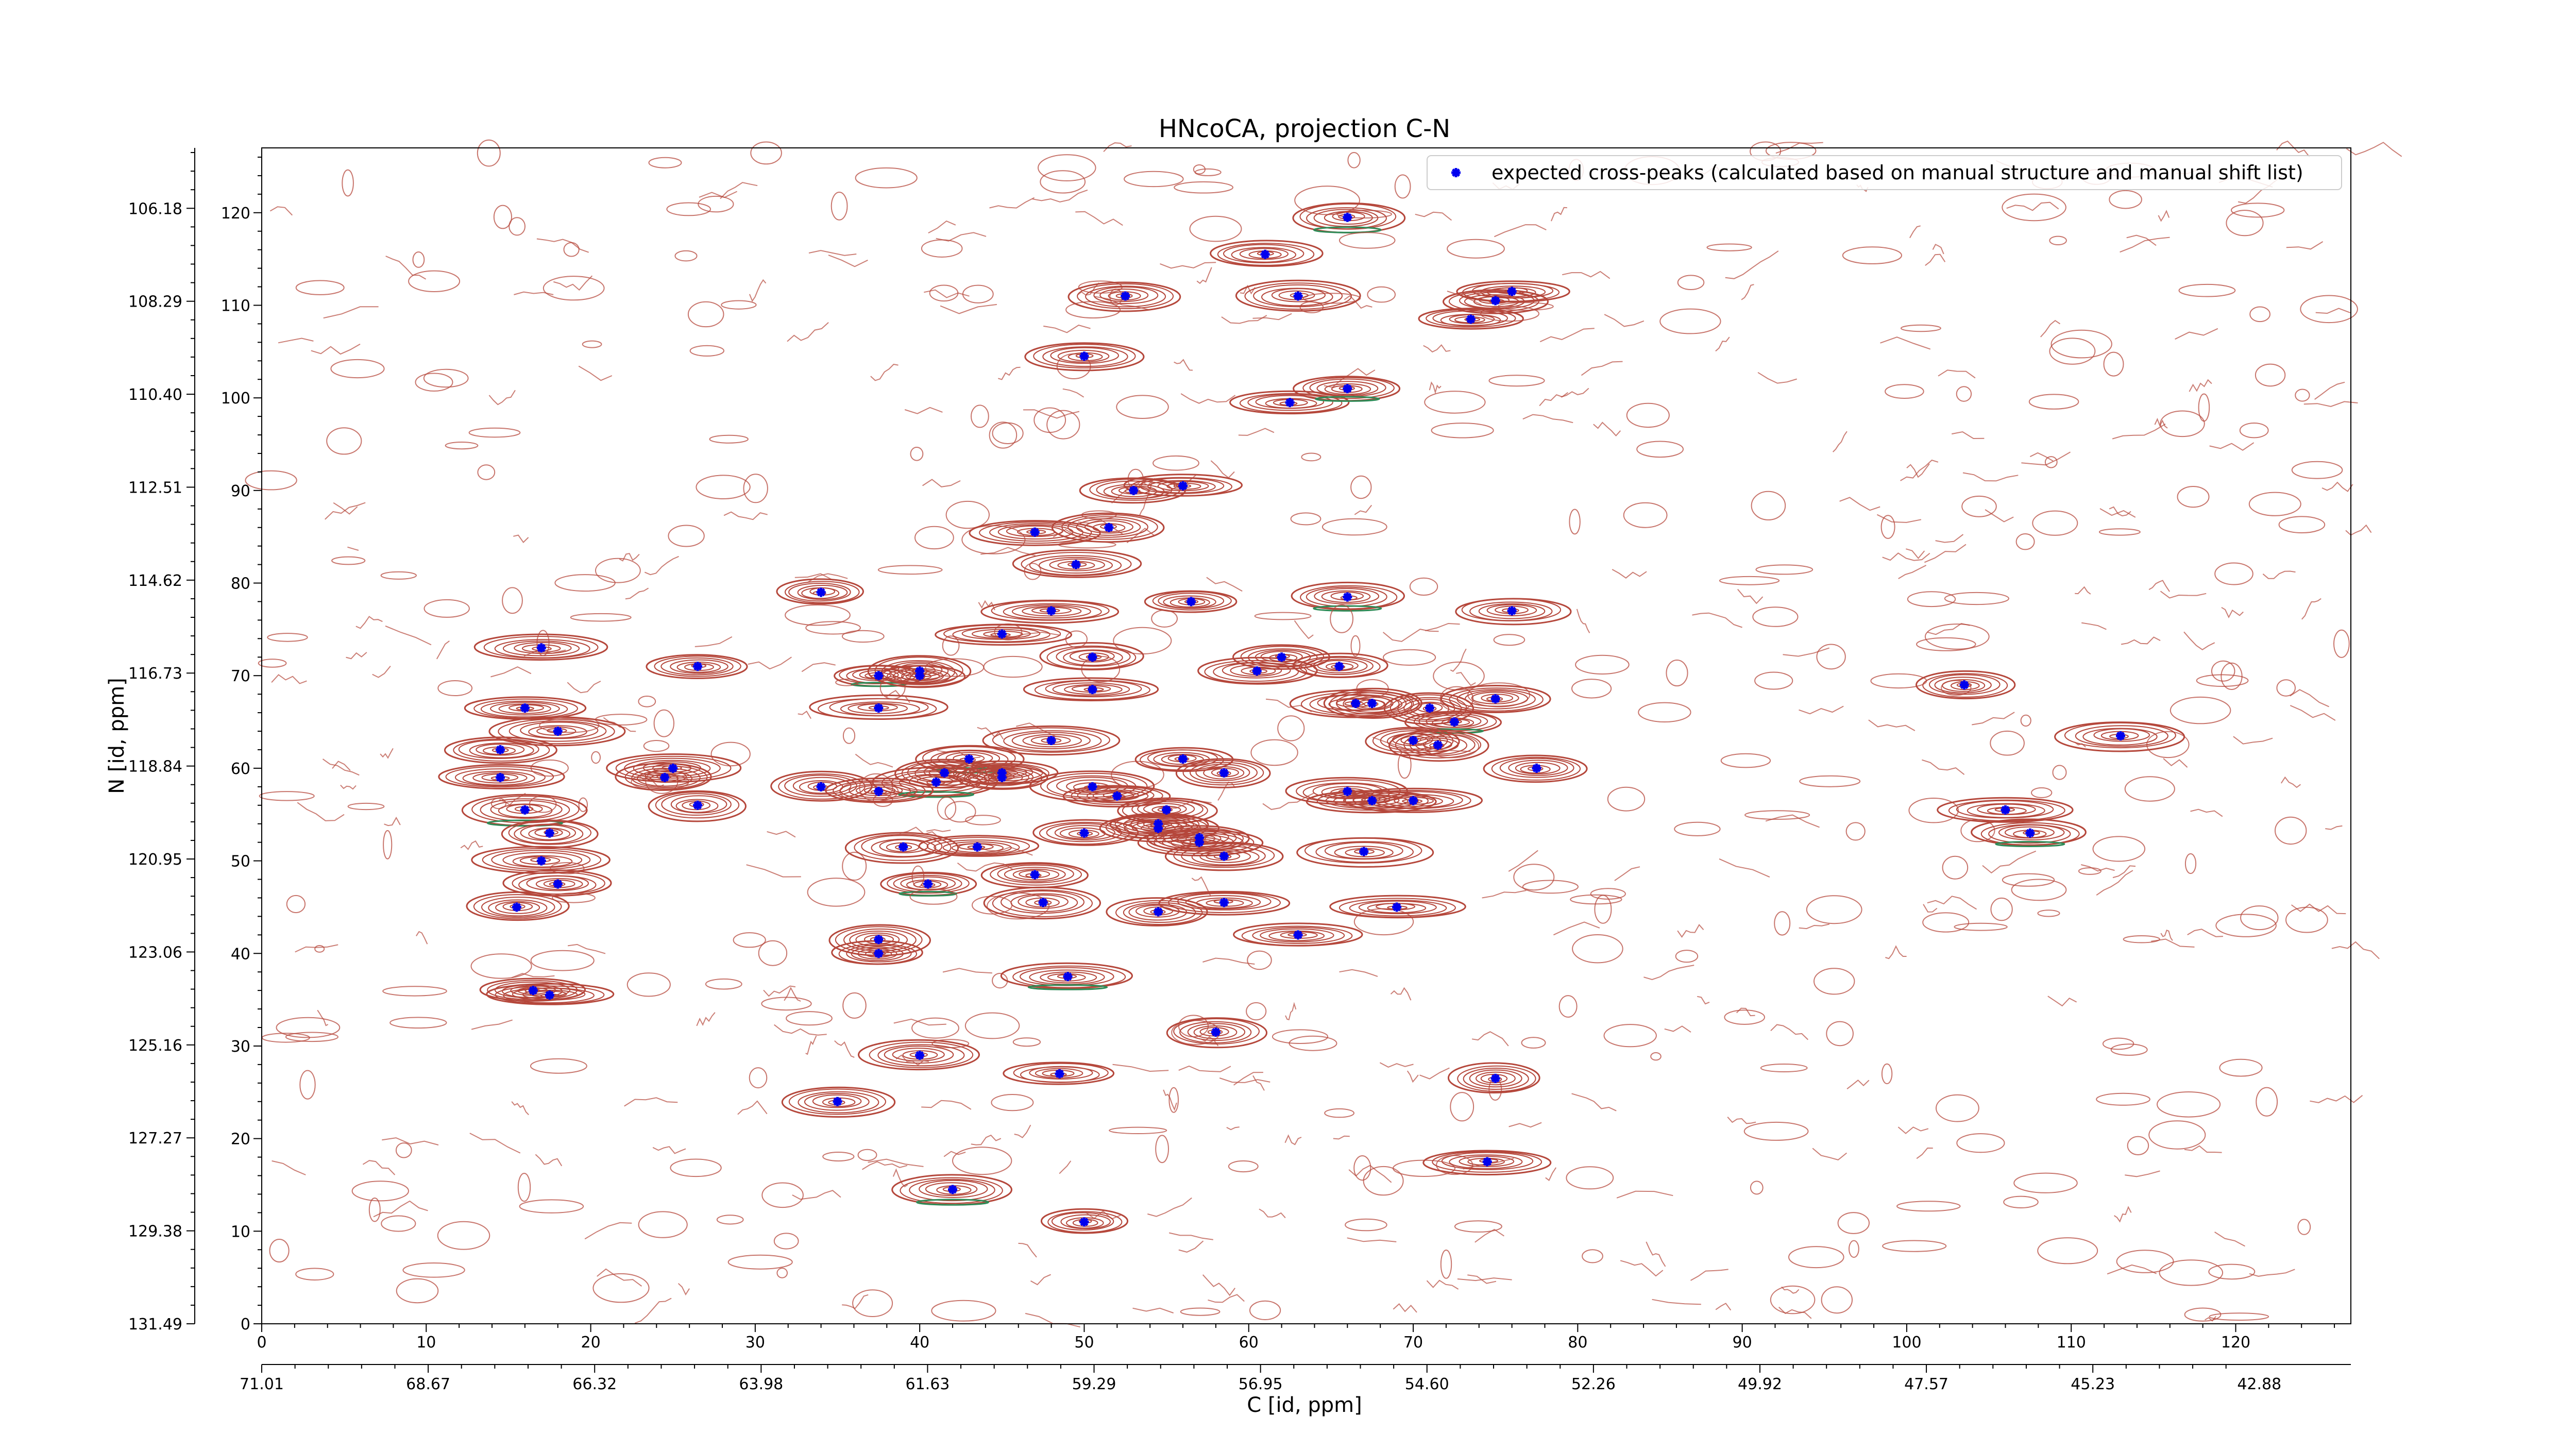 The height and width of the screenshot is (1449, 2576). Describe the element at coordinates (927, 1384) in the screenshot. I see `x-ppm-tick-label: 61.63` at that location.